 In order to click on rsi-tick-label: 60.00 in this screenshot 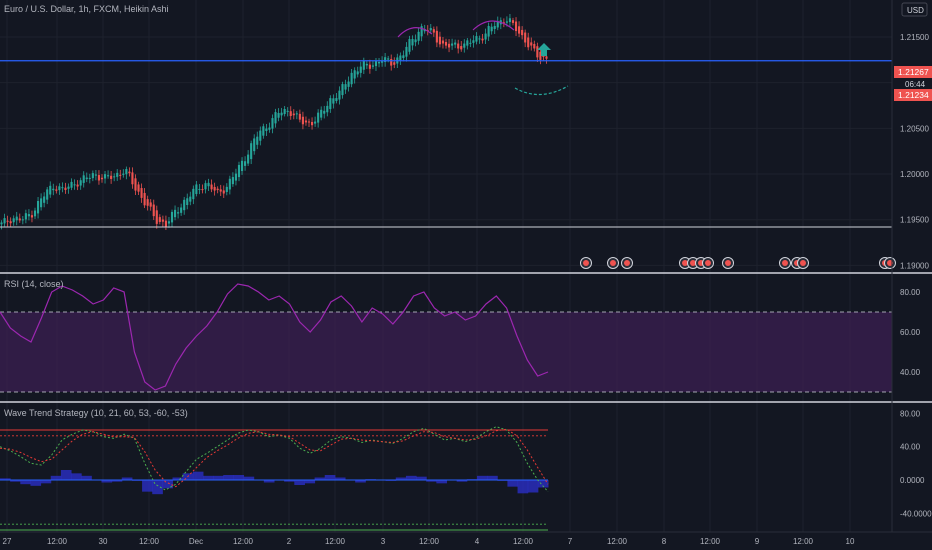, I will do `click(910, 332)`.